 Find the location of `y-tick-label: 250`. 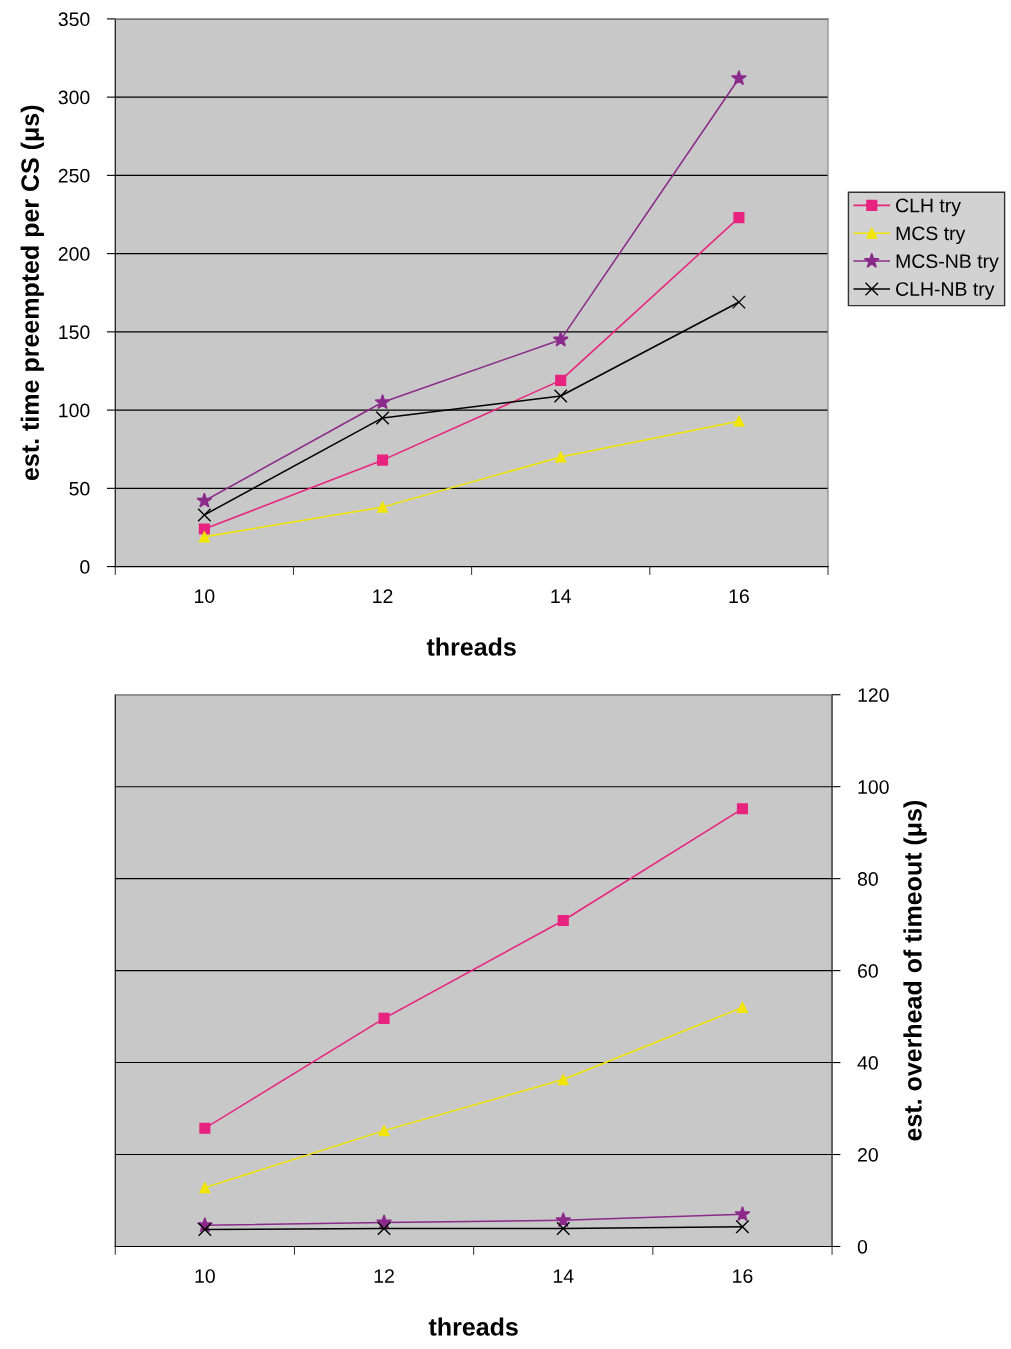

y-tick-label: 250 is located at coordinates (74, 175).